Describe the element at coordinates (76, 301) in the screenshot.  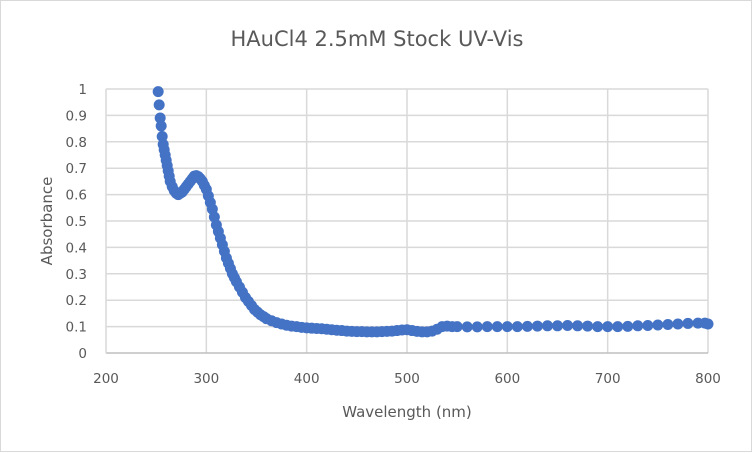
I see `y-tick-label: 0.2` at that location.